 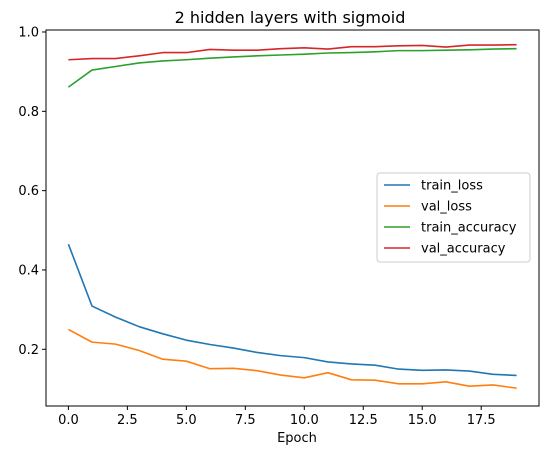 What do you see at coordinates (297, 438) in the screenshot?
I see `x-axis-label: Epoch` at bounding box center [297, 438].